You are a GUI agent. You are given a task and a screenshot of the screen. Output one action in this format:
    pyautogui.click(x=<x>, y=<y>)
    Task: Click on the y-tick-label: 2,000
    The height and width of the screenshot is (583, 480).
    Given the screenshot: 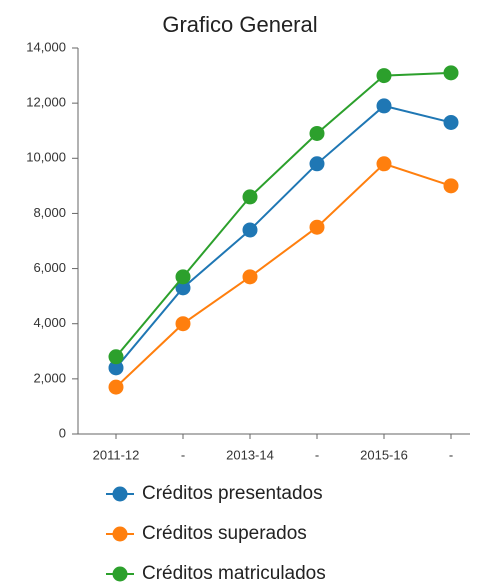 What is the action you would take?
    pyautogui.click(x=49, y=377)
    